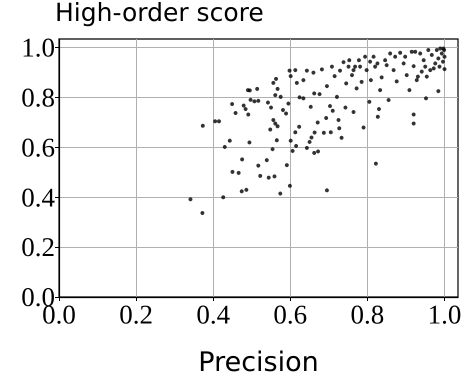 The image size is (474, 382). What do you see at coordinates (159, 13) in the screenshot?
I see `chart-title: High-order score` at bounding box center [159, 13].